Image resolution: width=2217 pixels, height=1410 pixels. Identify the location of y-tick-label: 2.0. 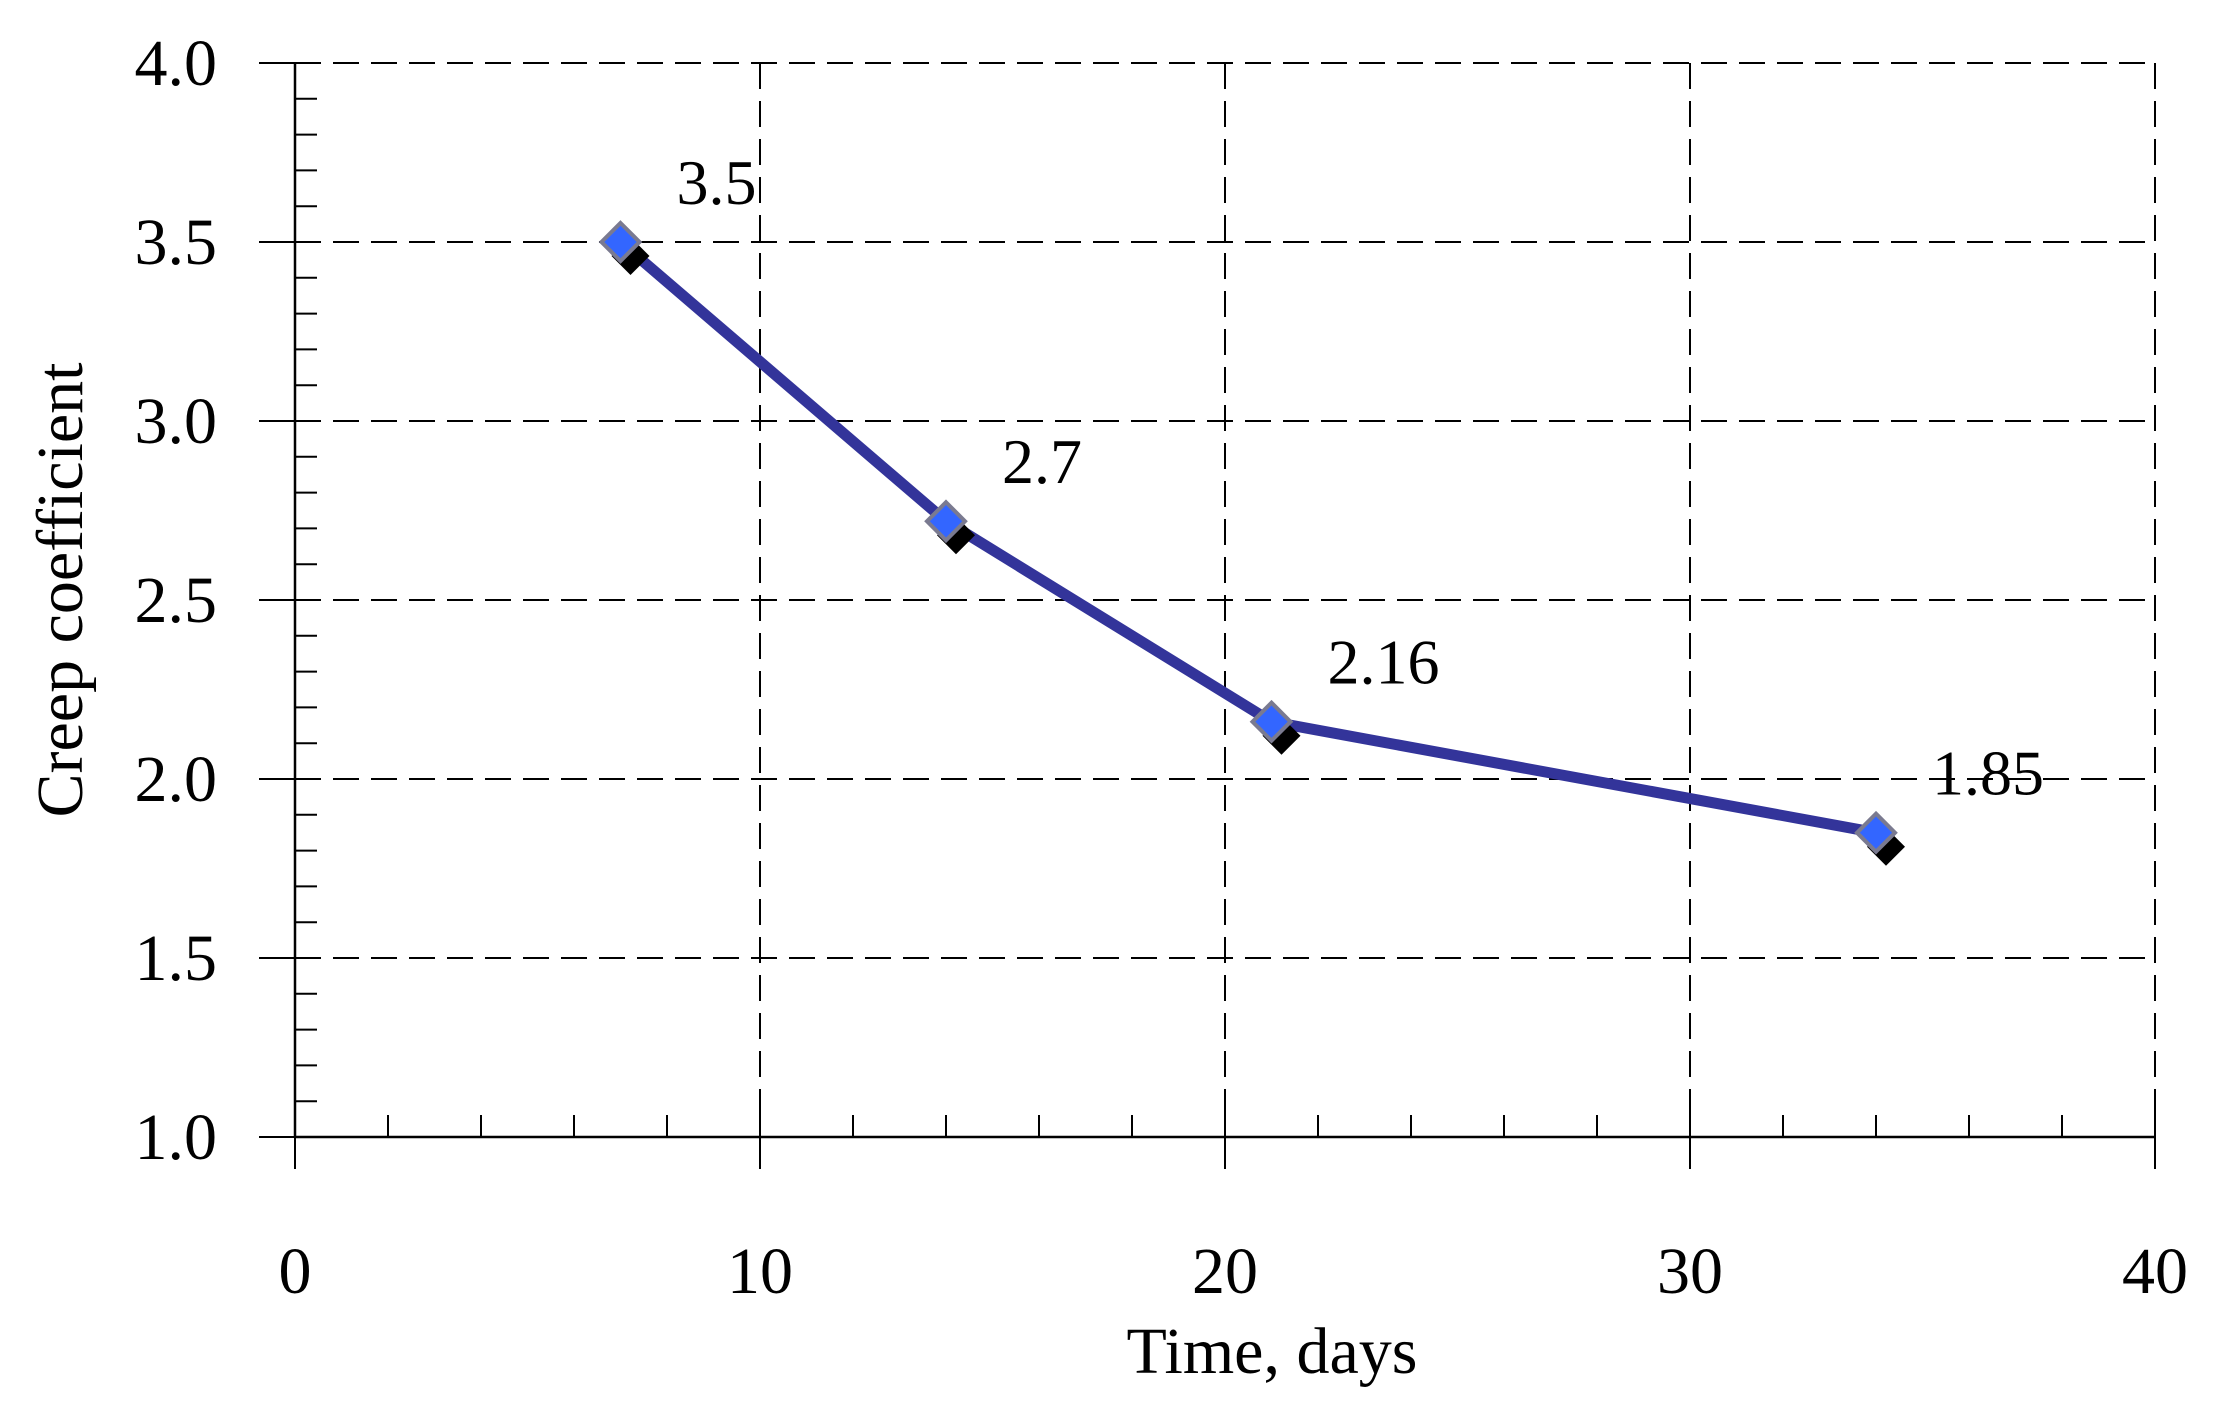
(176, 779).